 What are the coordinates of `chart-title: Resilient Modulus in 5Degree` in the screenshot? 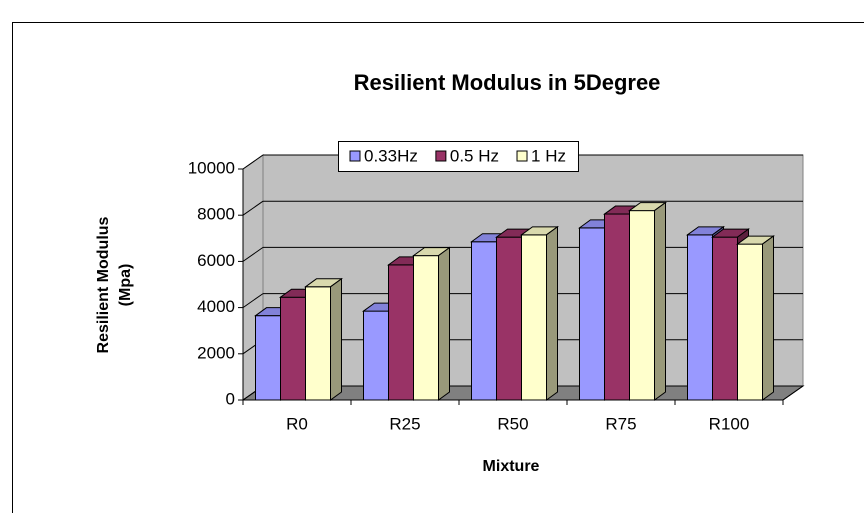 It's located at (507, 82).